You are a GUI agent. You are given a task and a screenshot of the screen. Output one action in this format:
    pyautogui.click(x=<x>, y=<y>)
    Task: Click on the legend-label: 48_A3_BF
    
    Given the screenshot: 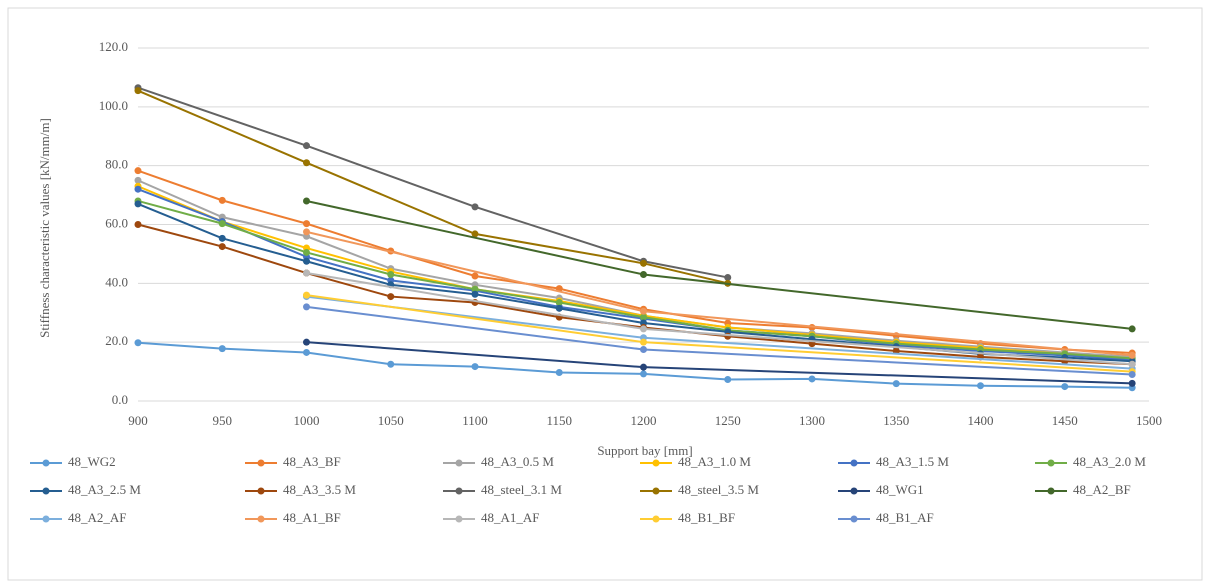 What is the action you would take?
    pyautogui.click(x=312, y=461)
    